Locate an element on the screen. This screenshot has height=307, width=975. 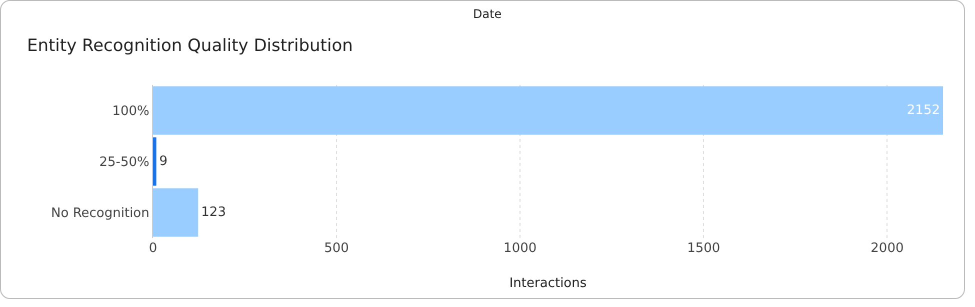
data-label: 2152 is located at coordinates (923, 110).